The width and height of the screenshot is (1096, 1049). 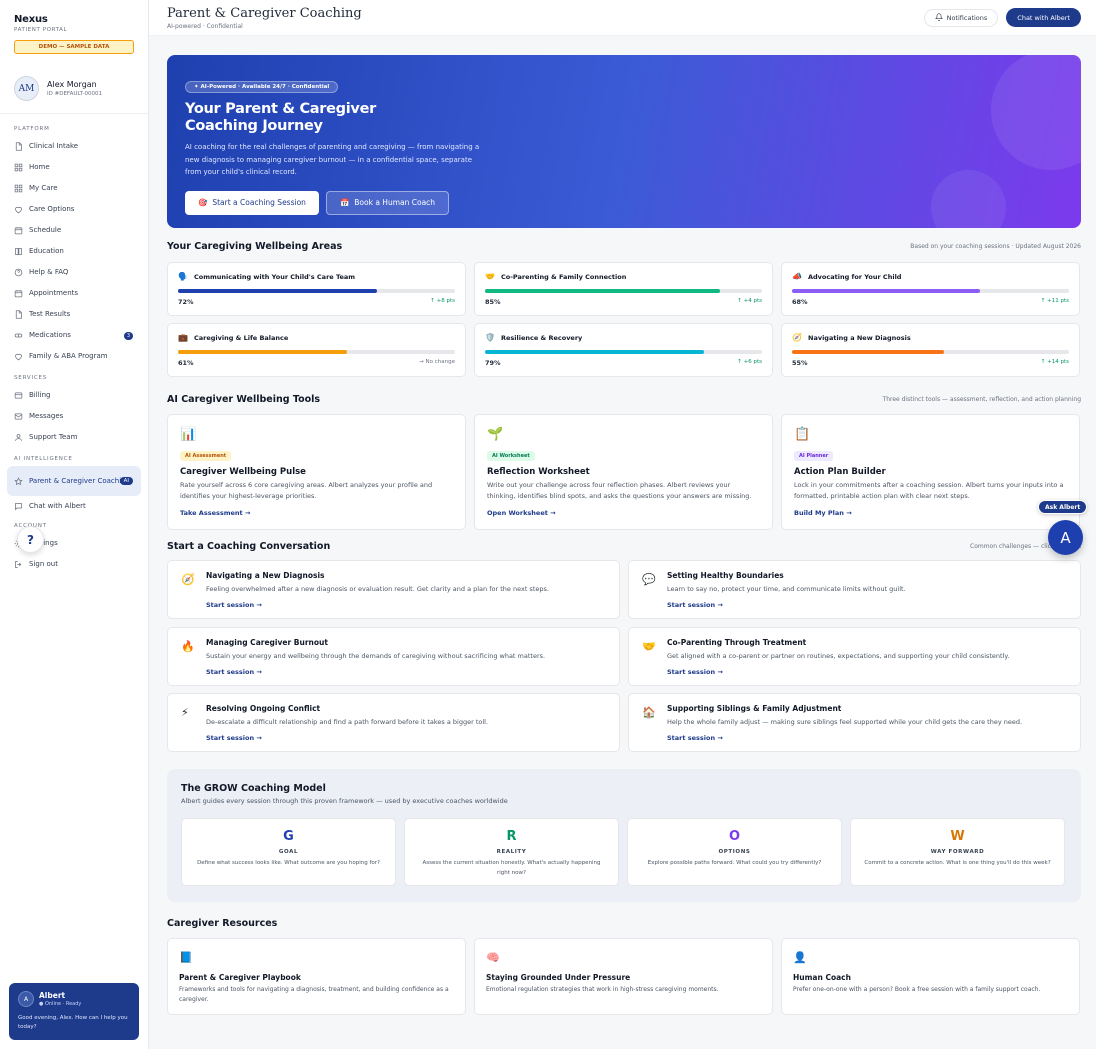 What do you see at coordinates (26, 88) in the screenshot?
I see `avatar: AM` at bounding box center [26, 88].